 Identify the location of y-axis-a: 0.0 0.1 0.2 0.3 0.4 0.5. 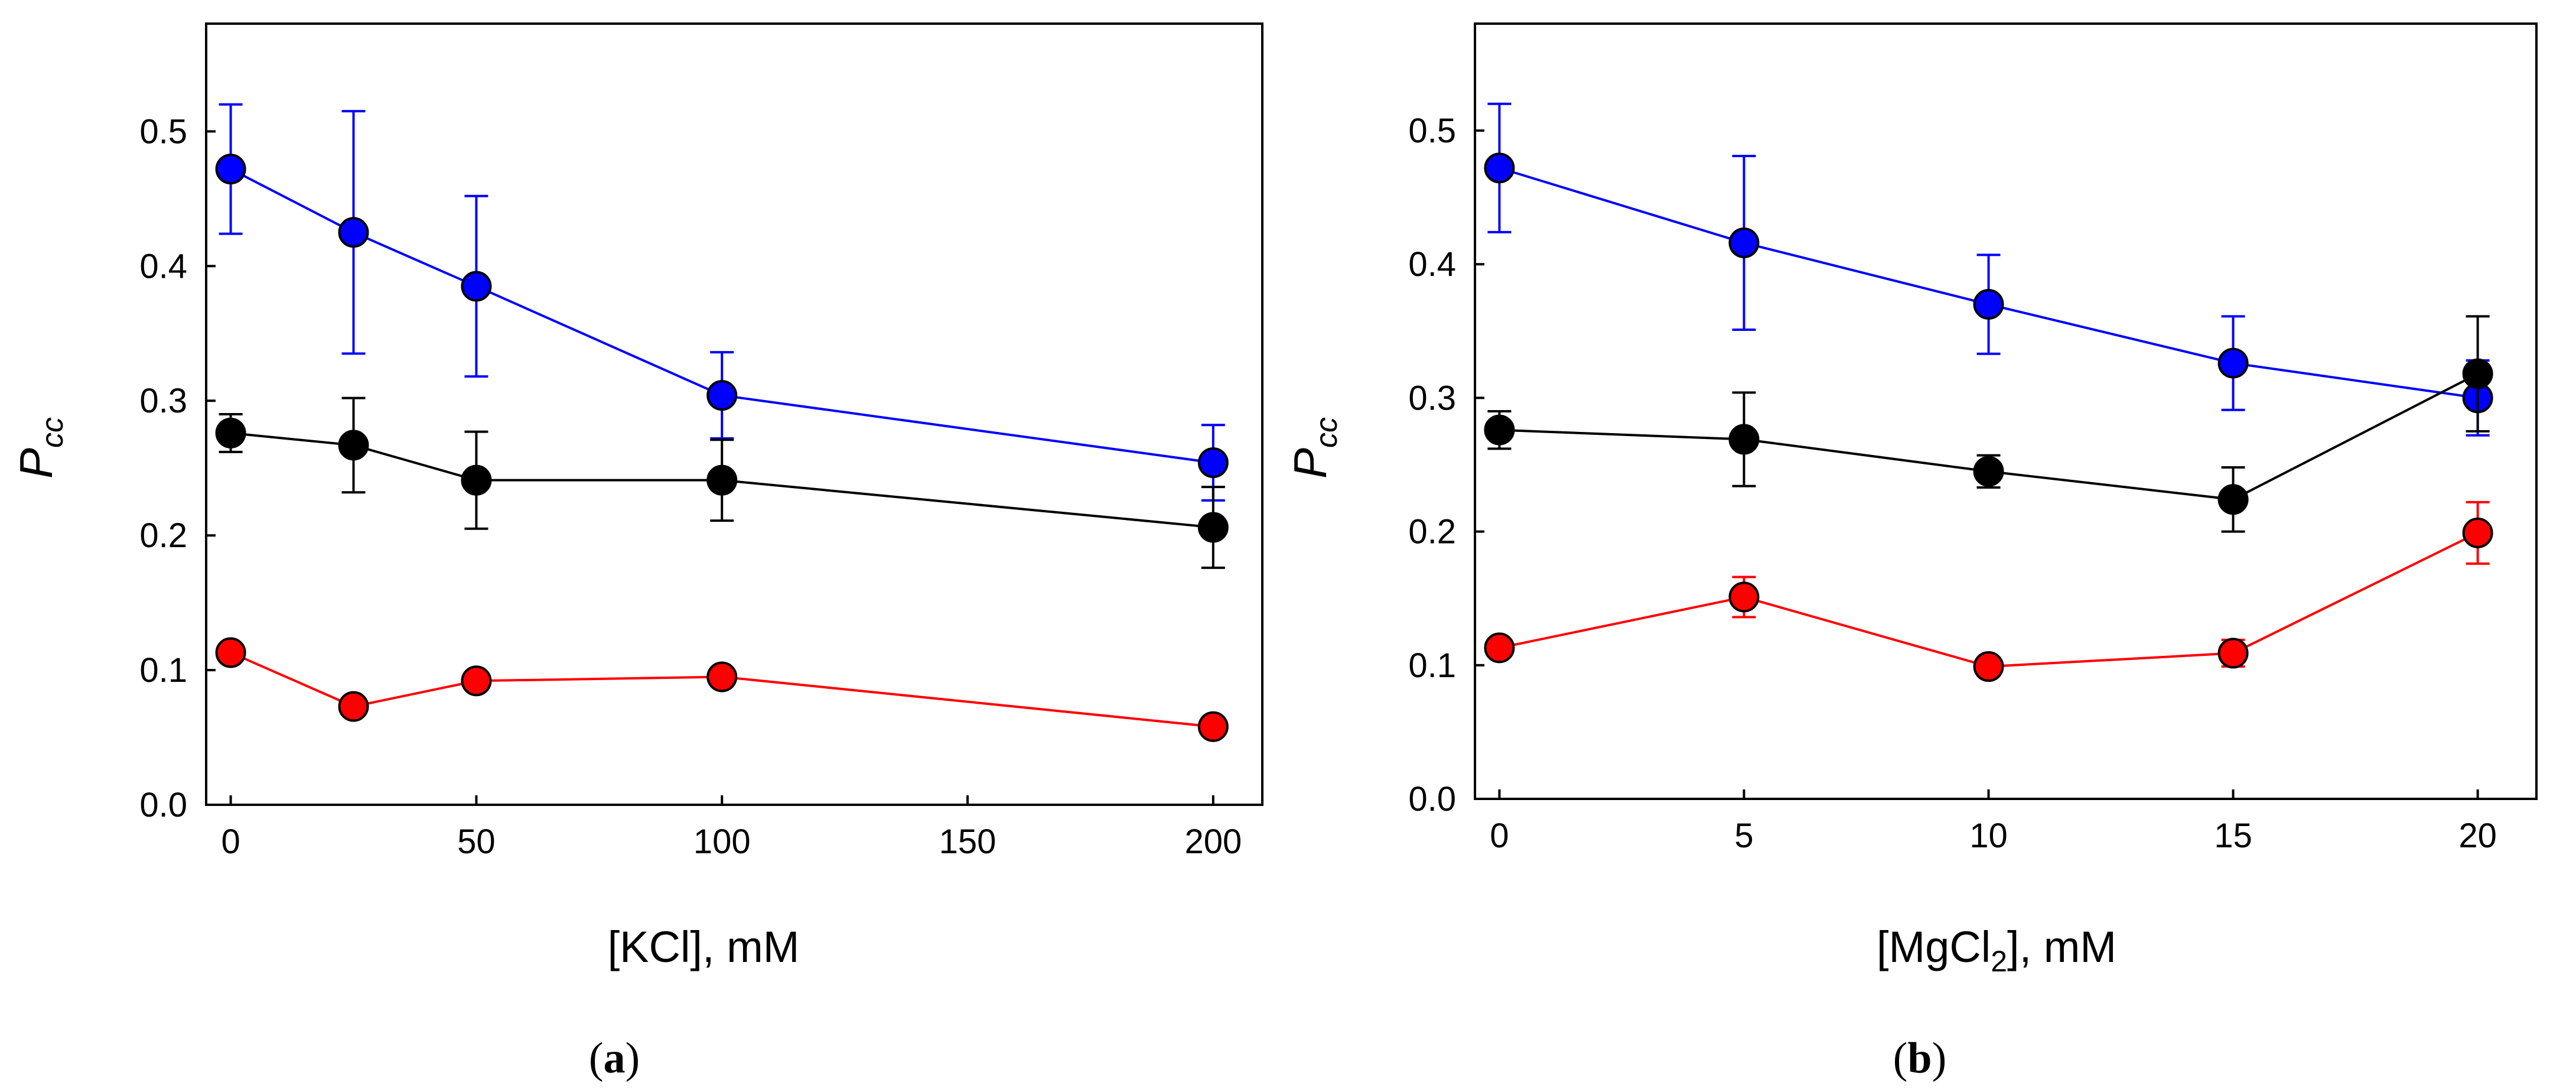
(177, 468).